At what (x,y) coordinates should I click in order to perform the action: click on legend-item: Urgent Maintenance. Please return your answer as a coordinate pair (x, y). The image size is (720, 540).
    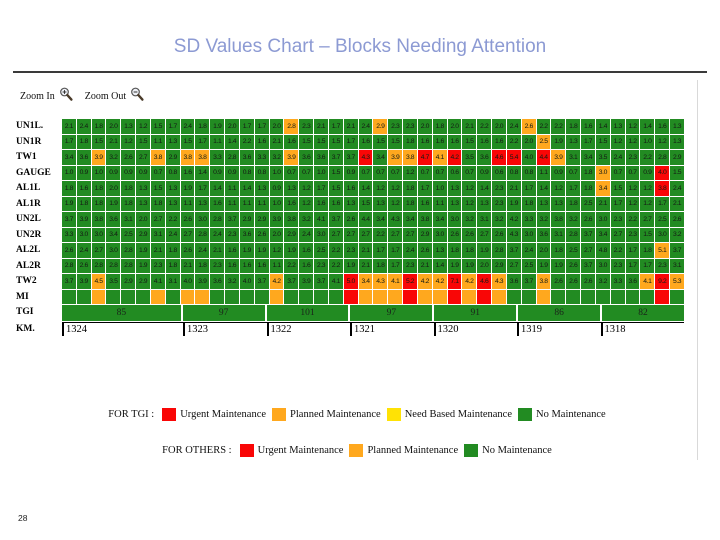
    Looking at the image, I should click on (214, 414).